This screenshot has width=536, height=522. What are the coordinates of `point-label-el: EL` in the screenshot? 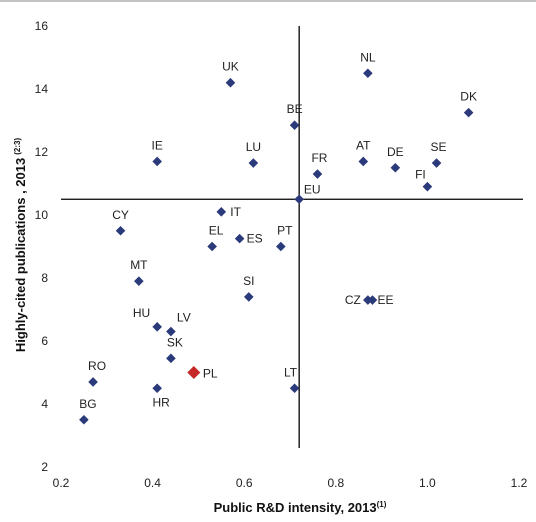 It's located at (216, 231).